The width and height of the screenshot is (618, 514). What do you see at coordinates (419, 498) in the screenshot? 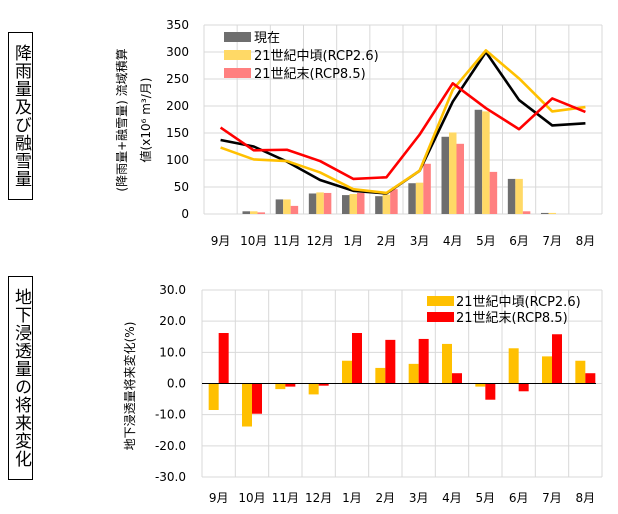
I see `x-tick-label: 3月` at bounding box center [419, 498].